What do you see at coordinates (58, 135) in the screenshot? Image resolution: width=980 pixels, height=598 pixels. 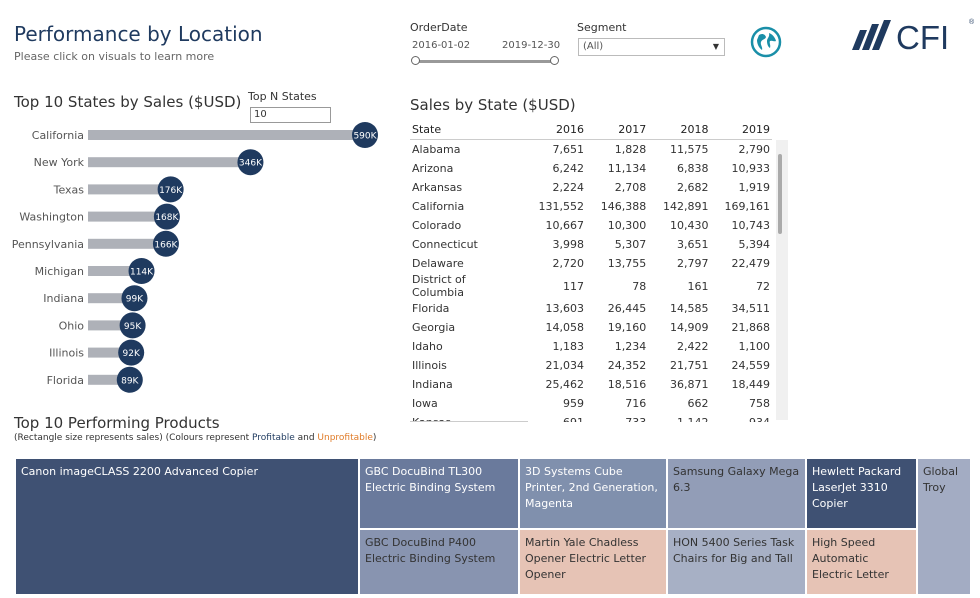 I see `bar-category-label: California` at bounding box center [58, 135].